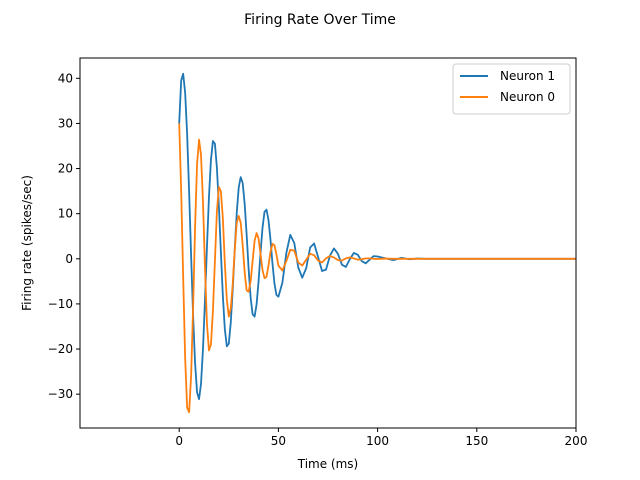 This screenshot has height=480, width=640. What do you see at coordinates (576, 441) in the screenshot?
I see `x-tick-label: 200` at bounding box center [576, 441].